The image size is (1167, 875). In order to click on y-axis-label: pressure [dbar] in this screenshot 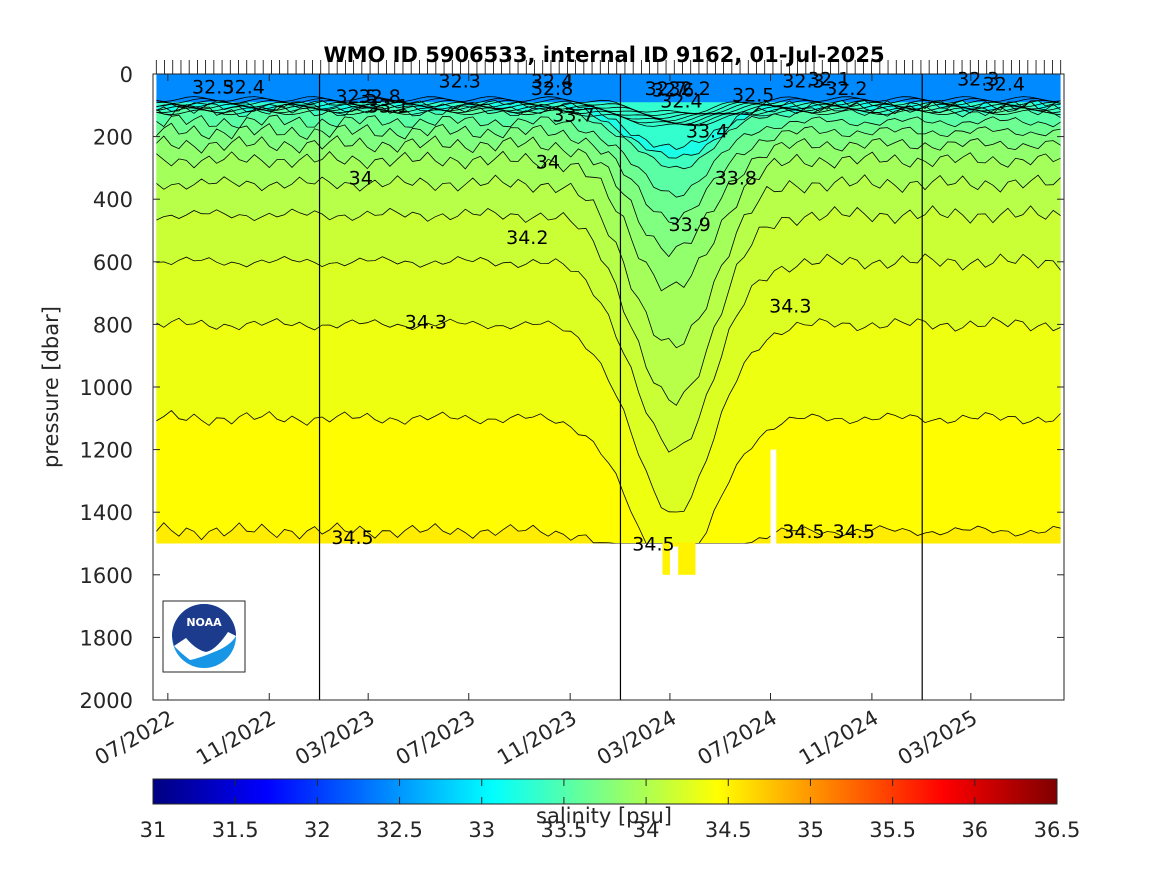, I will do `click(51, 387)`.